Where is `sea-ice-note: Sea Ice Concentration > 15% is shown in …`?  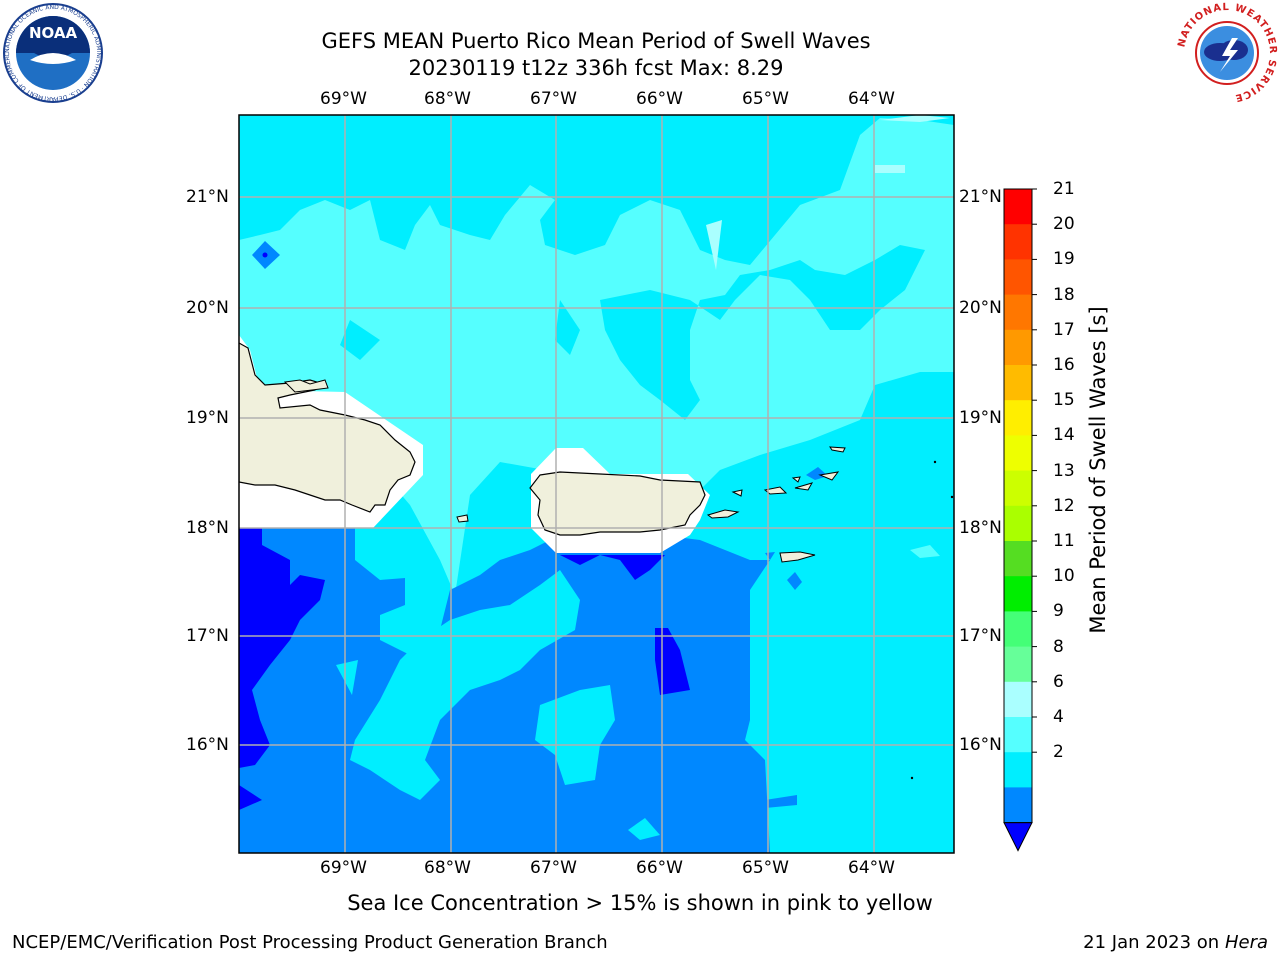
sea-ice-note: Sea Ice Concentration > 15% is shown in … is located at coordinates (640, 903).